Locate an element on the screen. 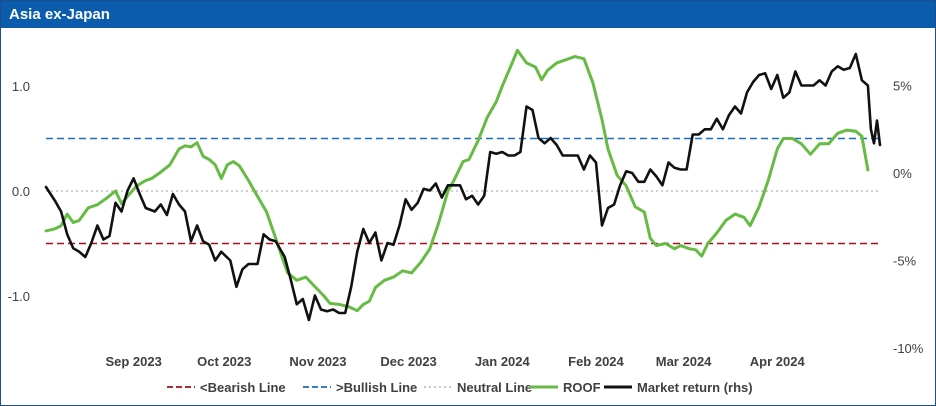  y-right-tick-label: -10% is located at coordinates (908, 348).